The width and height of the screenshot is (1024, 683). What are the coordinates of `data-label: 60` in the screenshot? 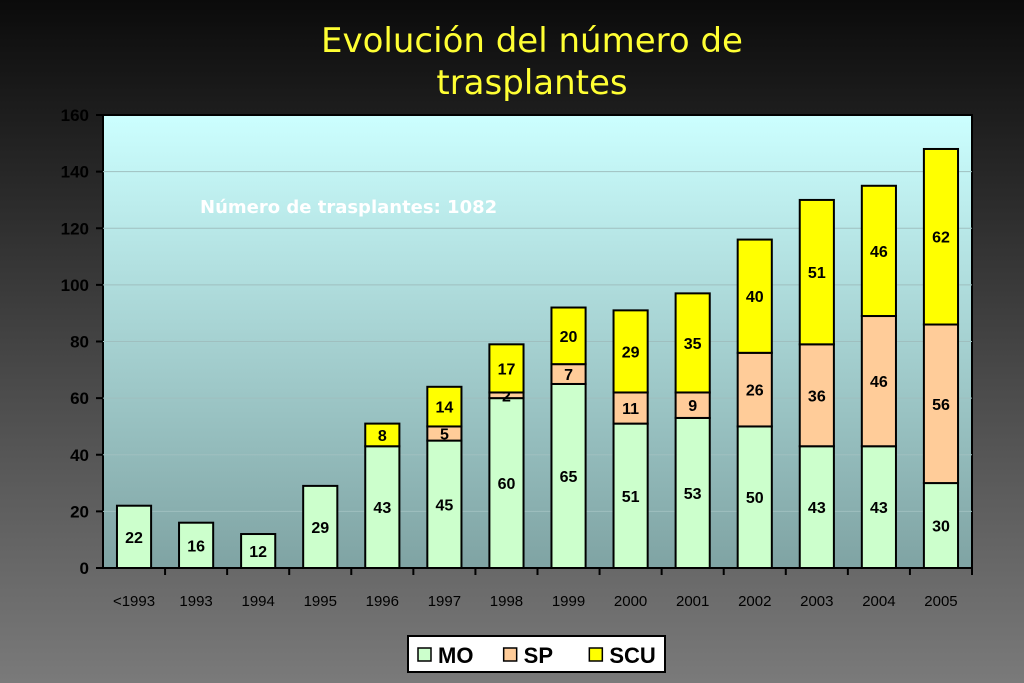 It's located at (507, 484).